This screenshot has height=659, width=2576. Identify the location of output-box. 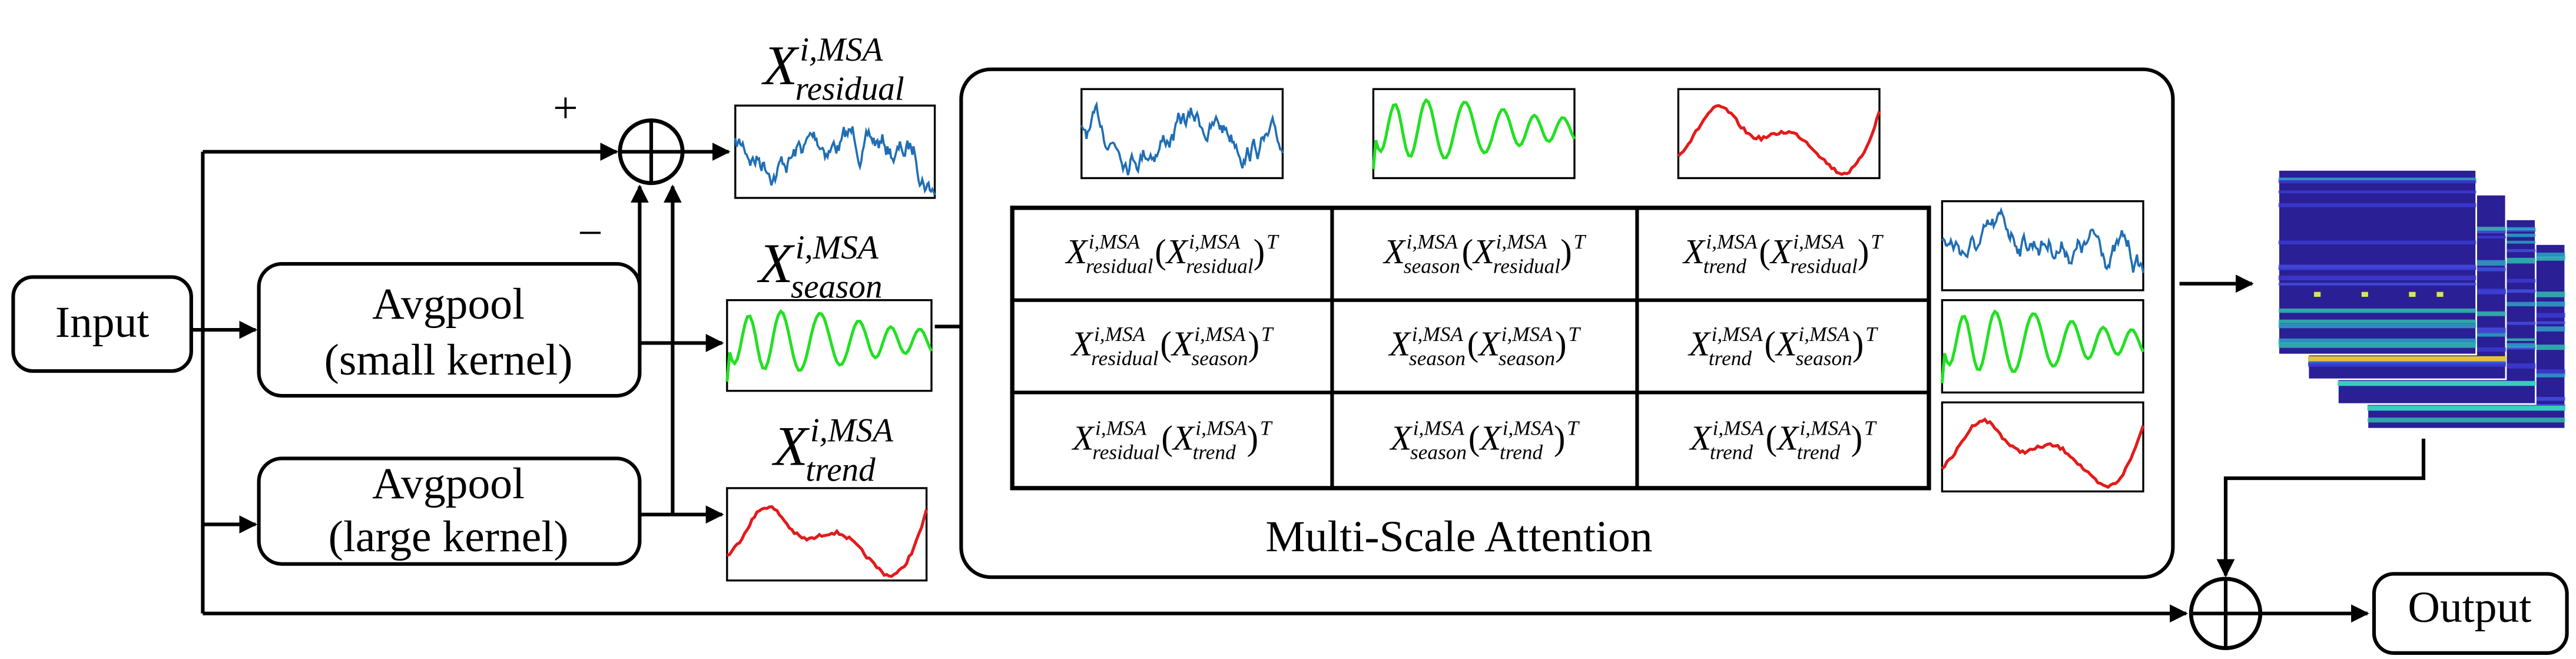
(2470, 613).